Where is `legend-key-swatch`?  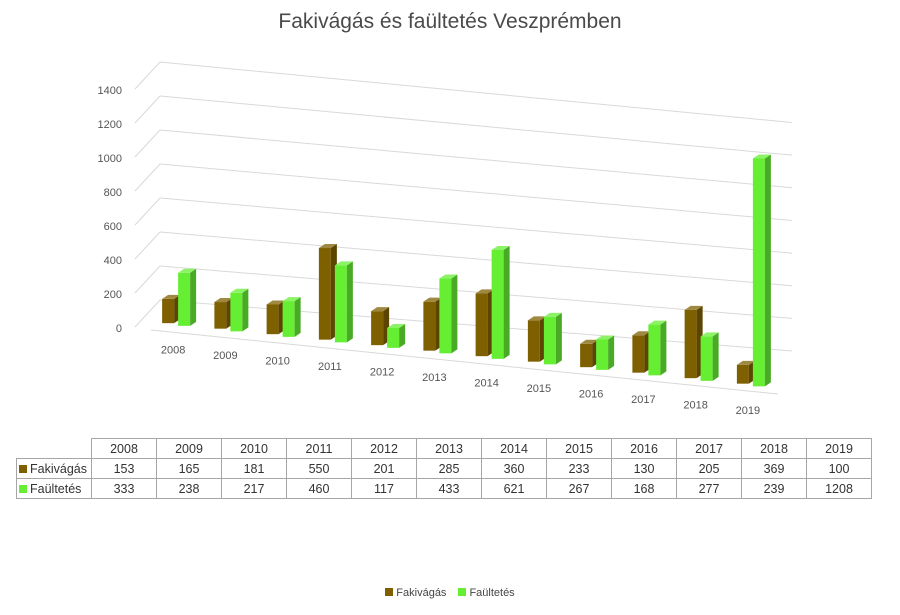 legend-key-swatch is located at coordinates (23, 468).